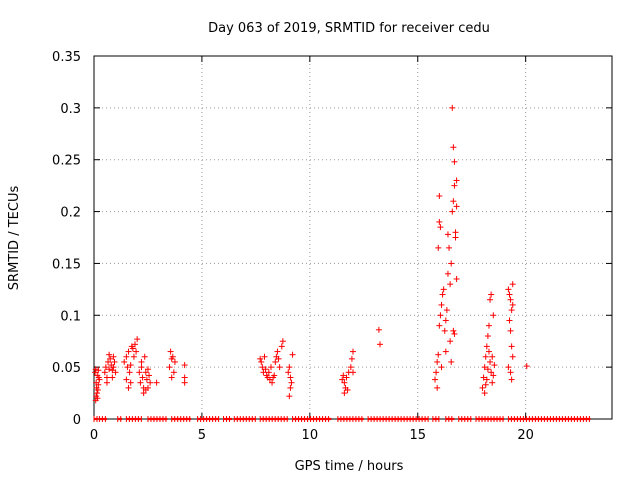  Describe the element at coordinates (70, 109) in the screenshot. I see `y-tick-label: 0.3` at that location.